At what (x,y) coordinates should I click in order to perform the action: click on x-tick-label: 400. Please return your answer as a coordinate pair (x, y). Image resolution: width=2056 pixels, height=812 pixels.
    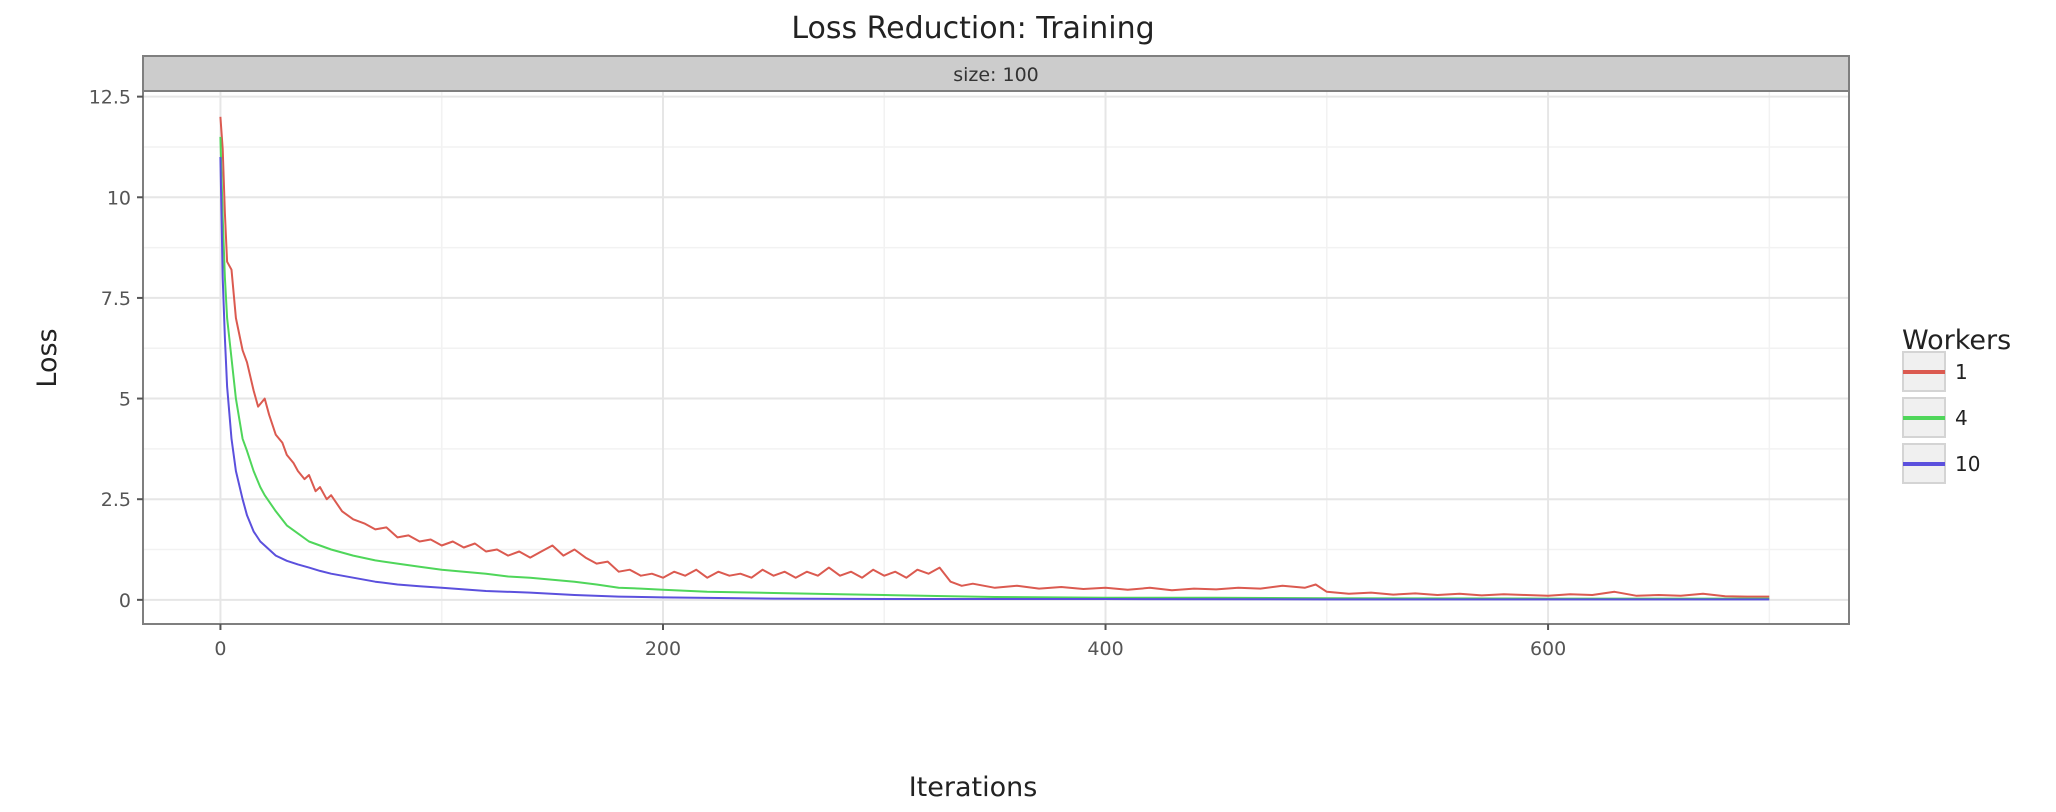
    Looking at the image, I should click on (1105, 649).